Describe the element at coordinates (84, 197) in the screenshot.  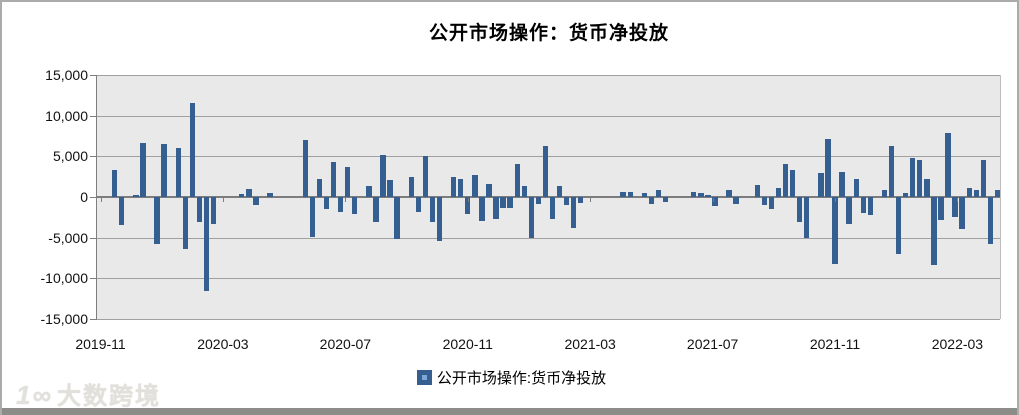
I see `y-axis-label: 0` at that location.